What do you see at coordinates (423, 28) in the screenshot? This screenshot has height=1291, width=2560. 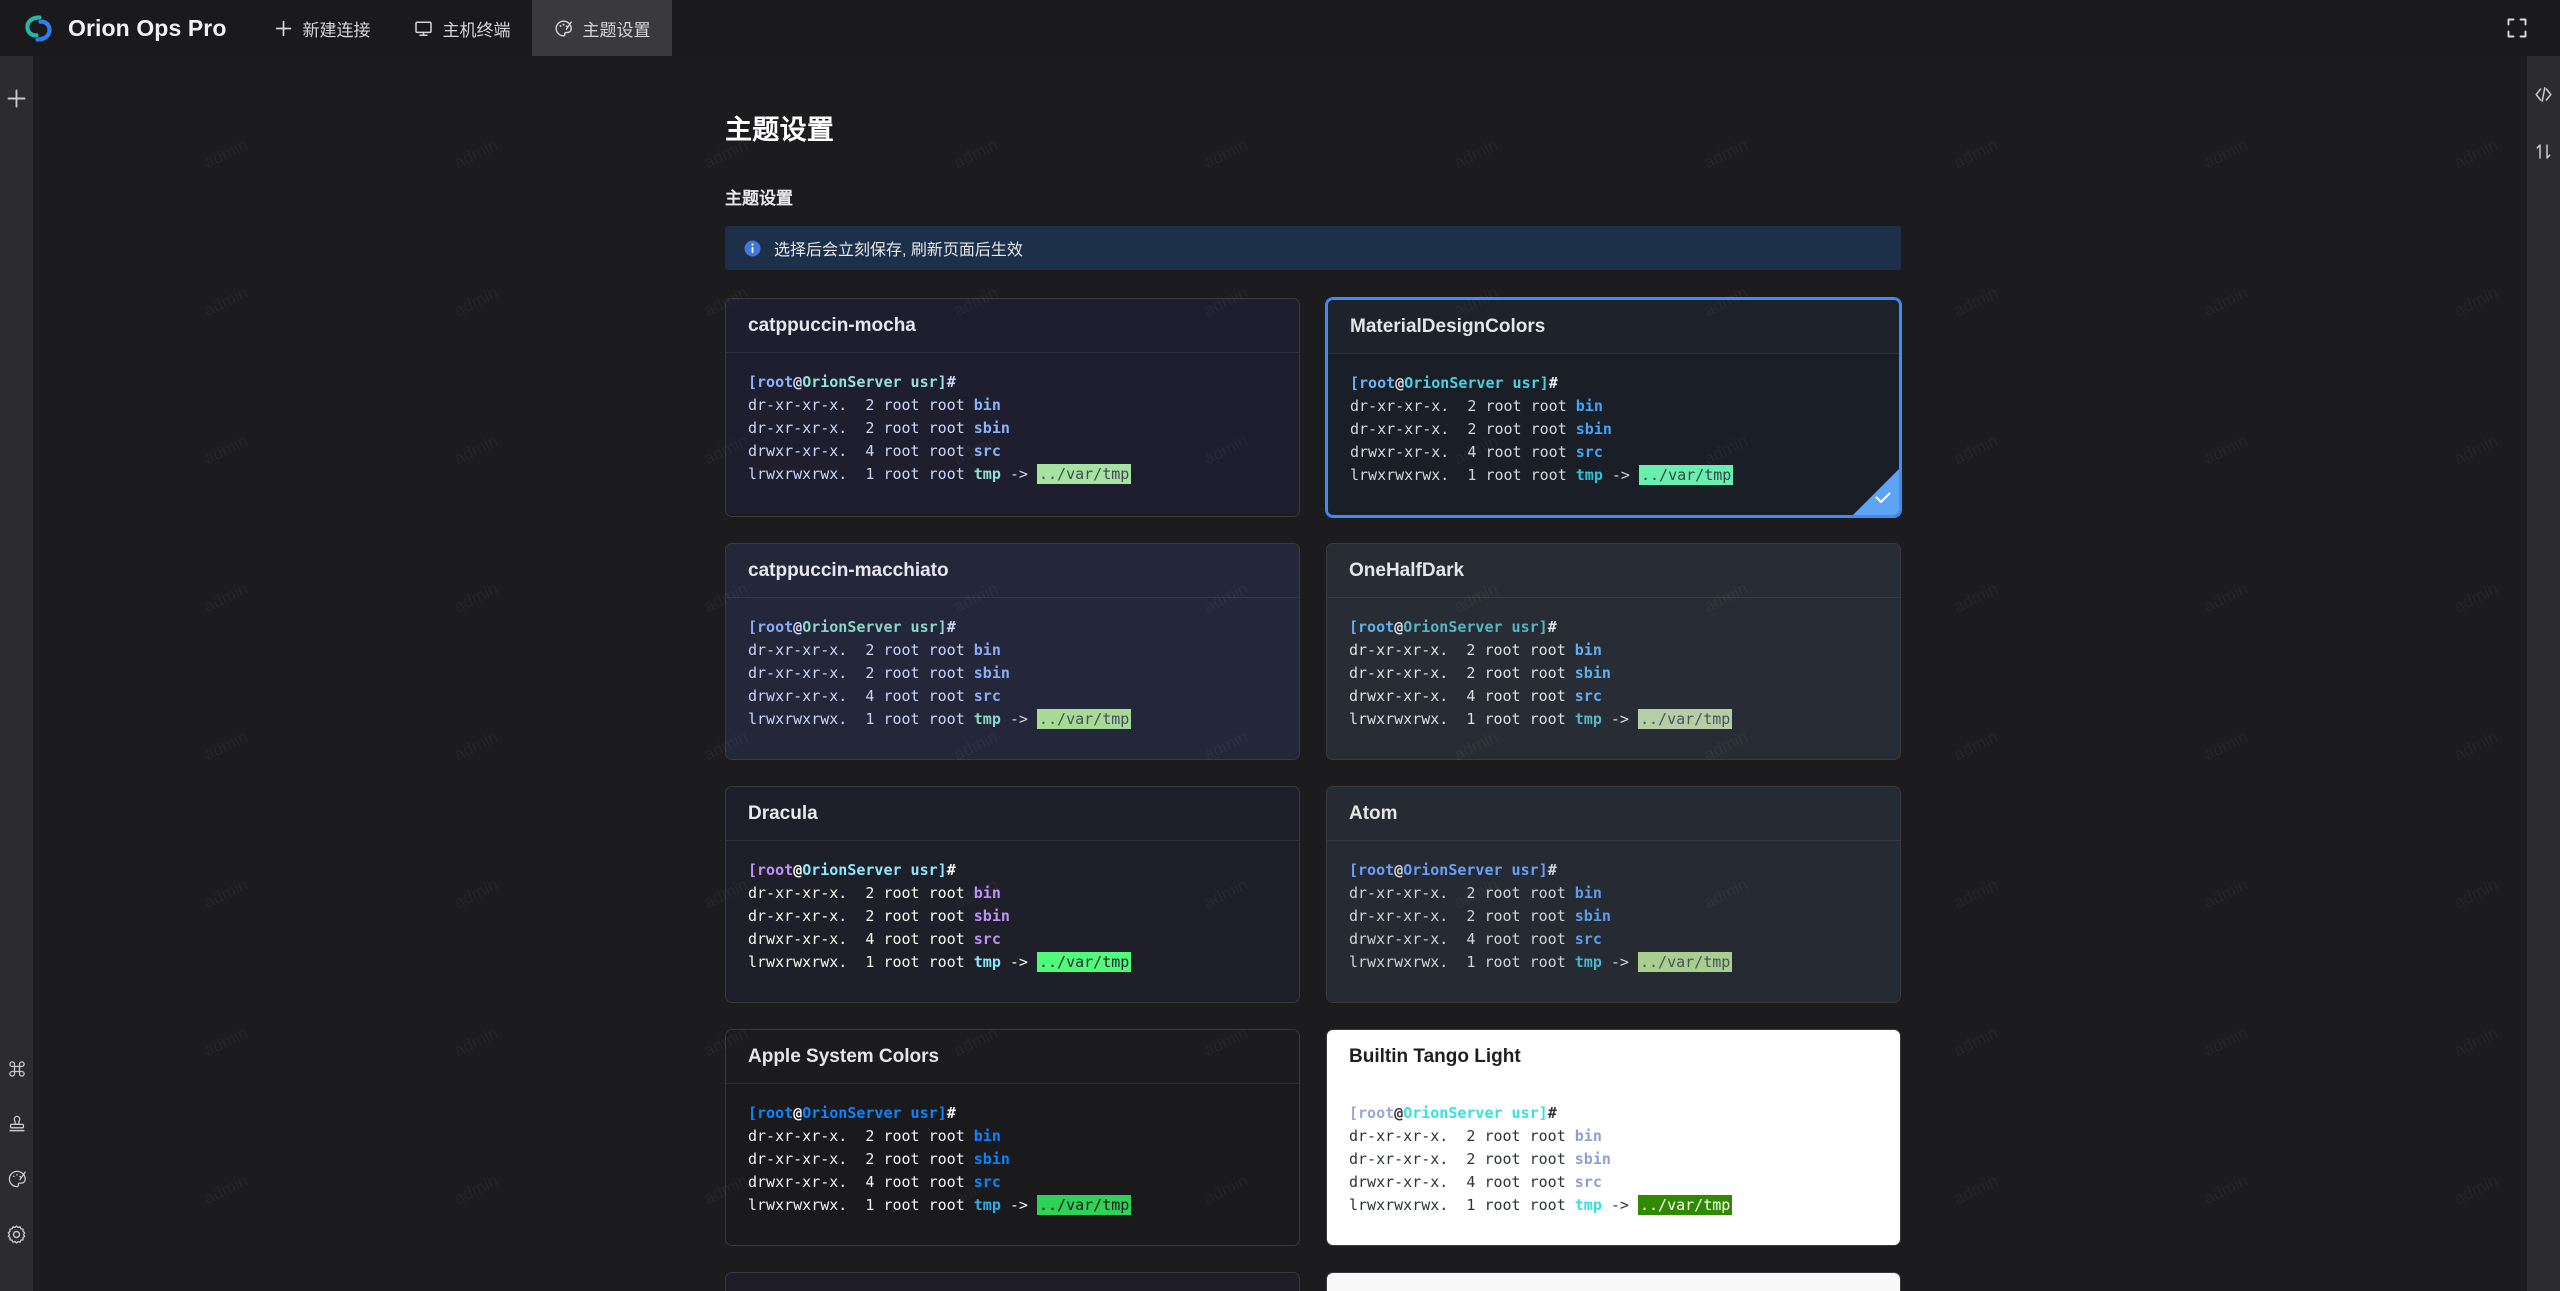 I see `monitor-icon` at bounding box center [423, 28].